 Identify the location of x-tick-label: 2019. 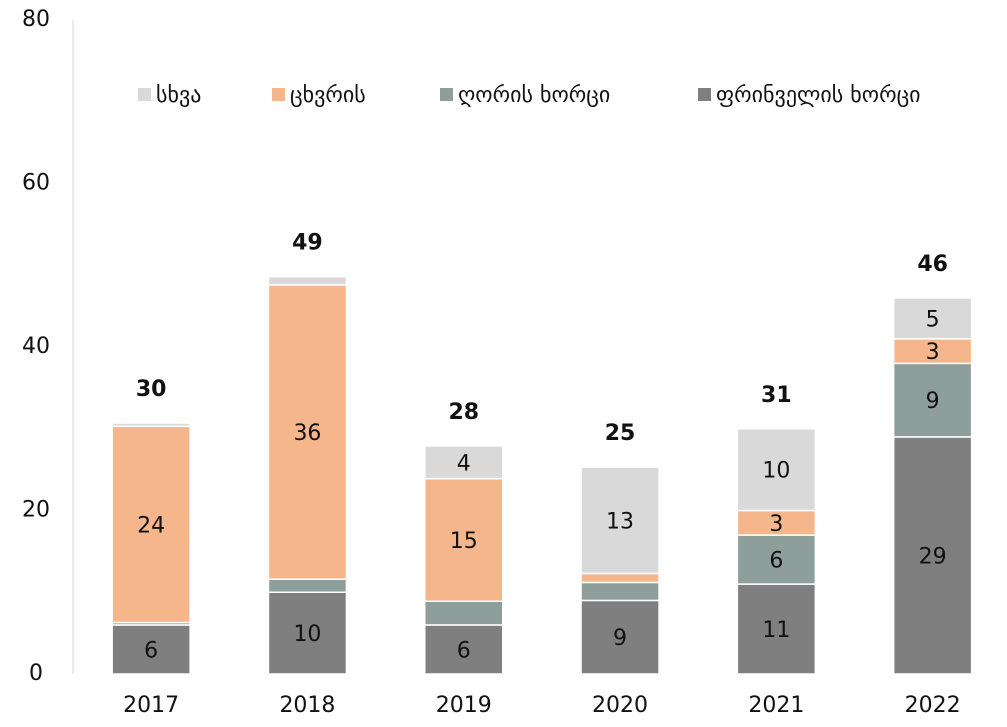
(464, 705).